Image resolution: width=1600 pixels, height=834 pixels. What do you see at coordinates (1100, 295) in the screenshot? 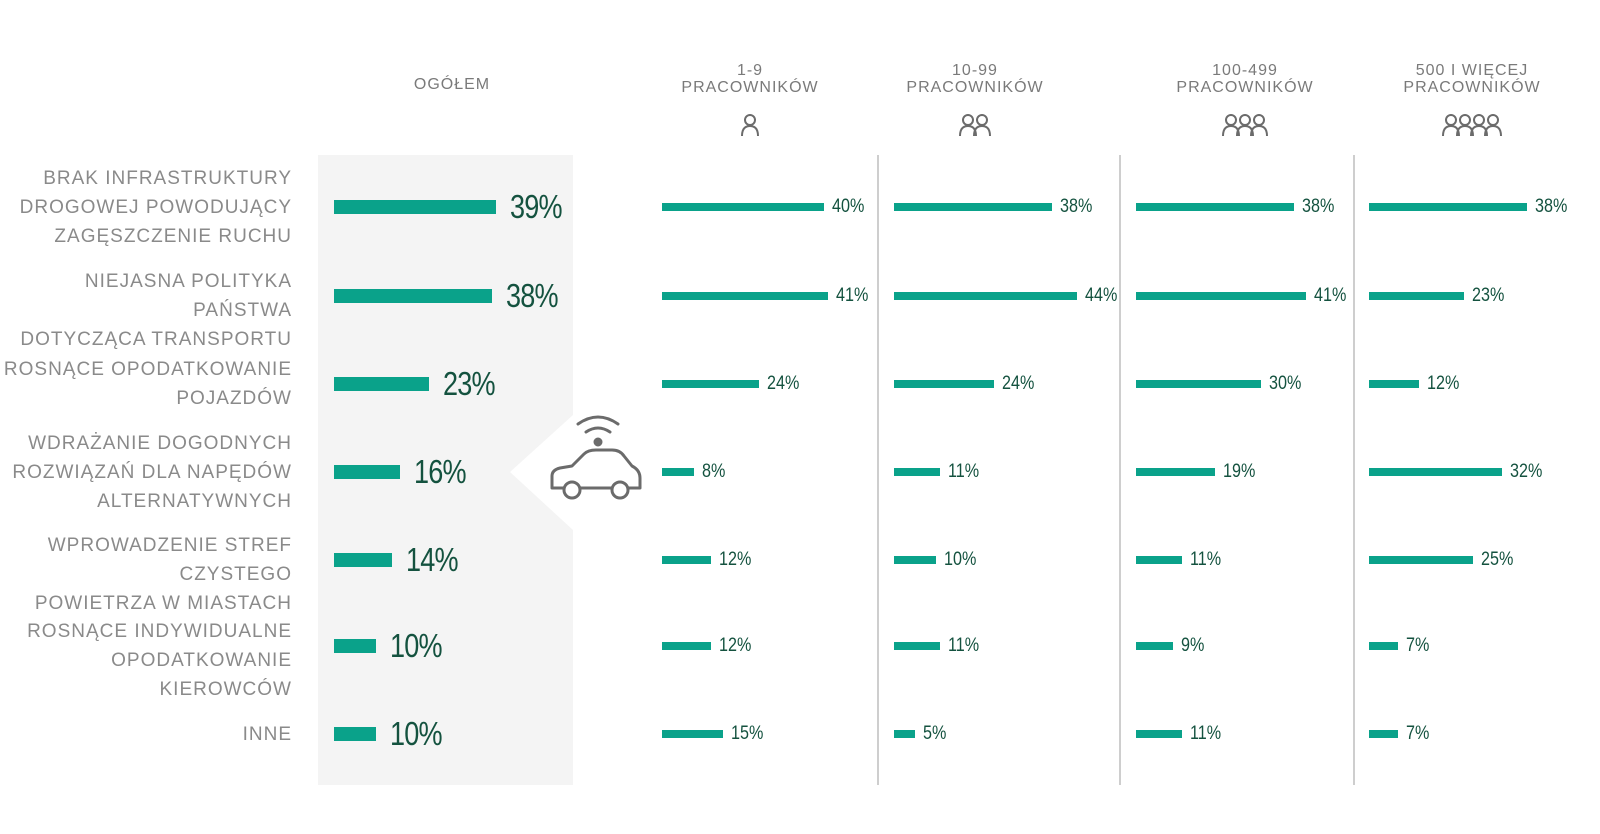
I see `data-label: 44%` at bounding box center [1100, 295].